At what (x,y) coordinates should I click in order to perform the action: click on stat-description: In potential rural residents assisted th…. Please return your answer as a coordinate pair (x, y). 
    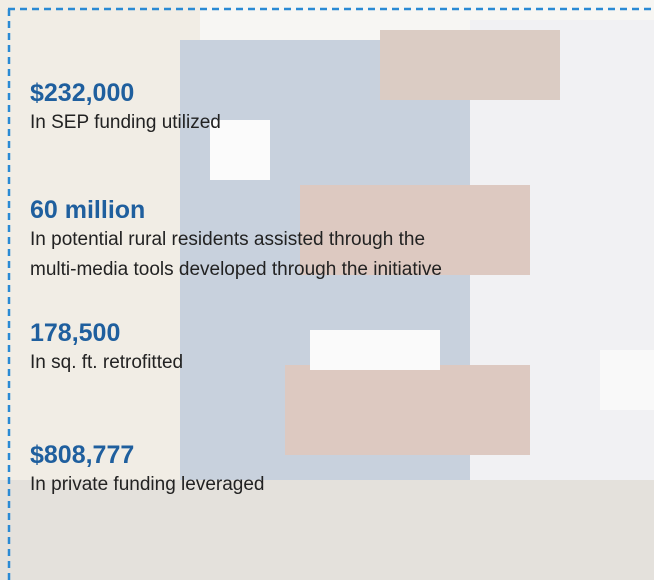
    Looking at the image, I should click on (228, 239).